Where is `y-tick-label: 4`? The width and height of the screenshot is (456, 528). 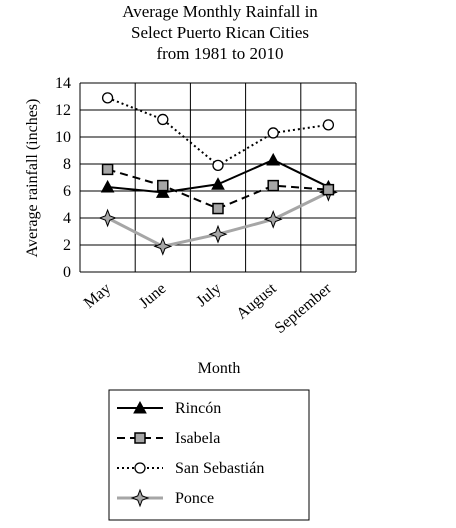
y-tick-label: 4 is located at coordinates (67, 218).